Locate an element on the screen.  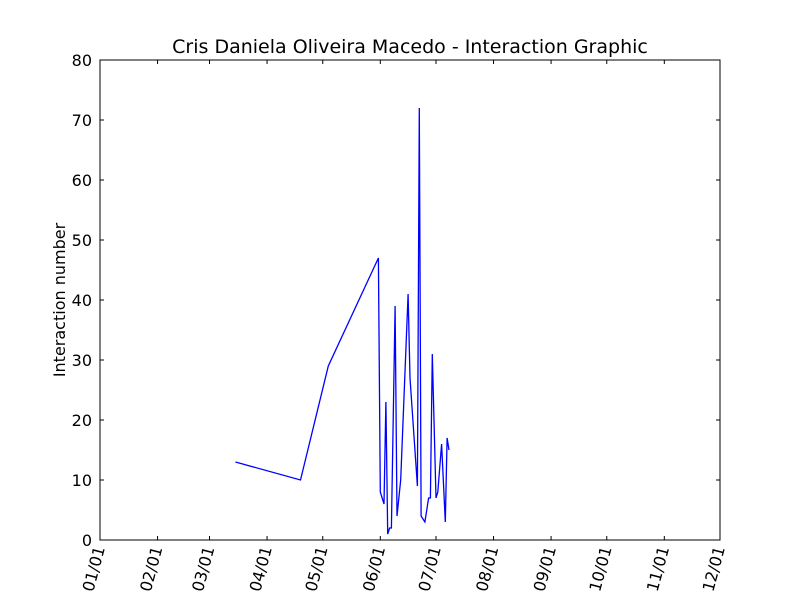
y-tick-label: 60 is located at coordinates (82, 180).